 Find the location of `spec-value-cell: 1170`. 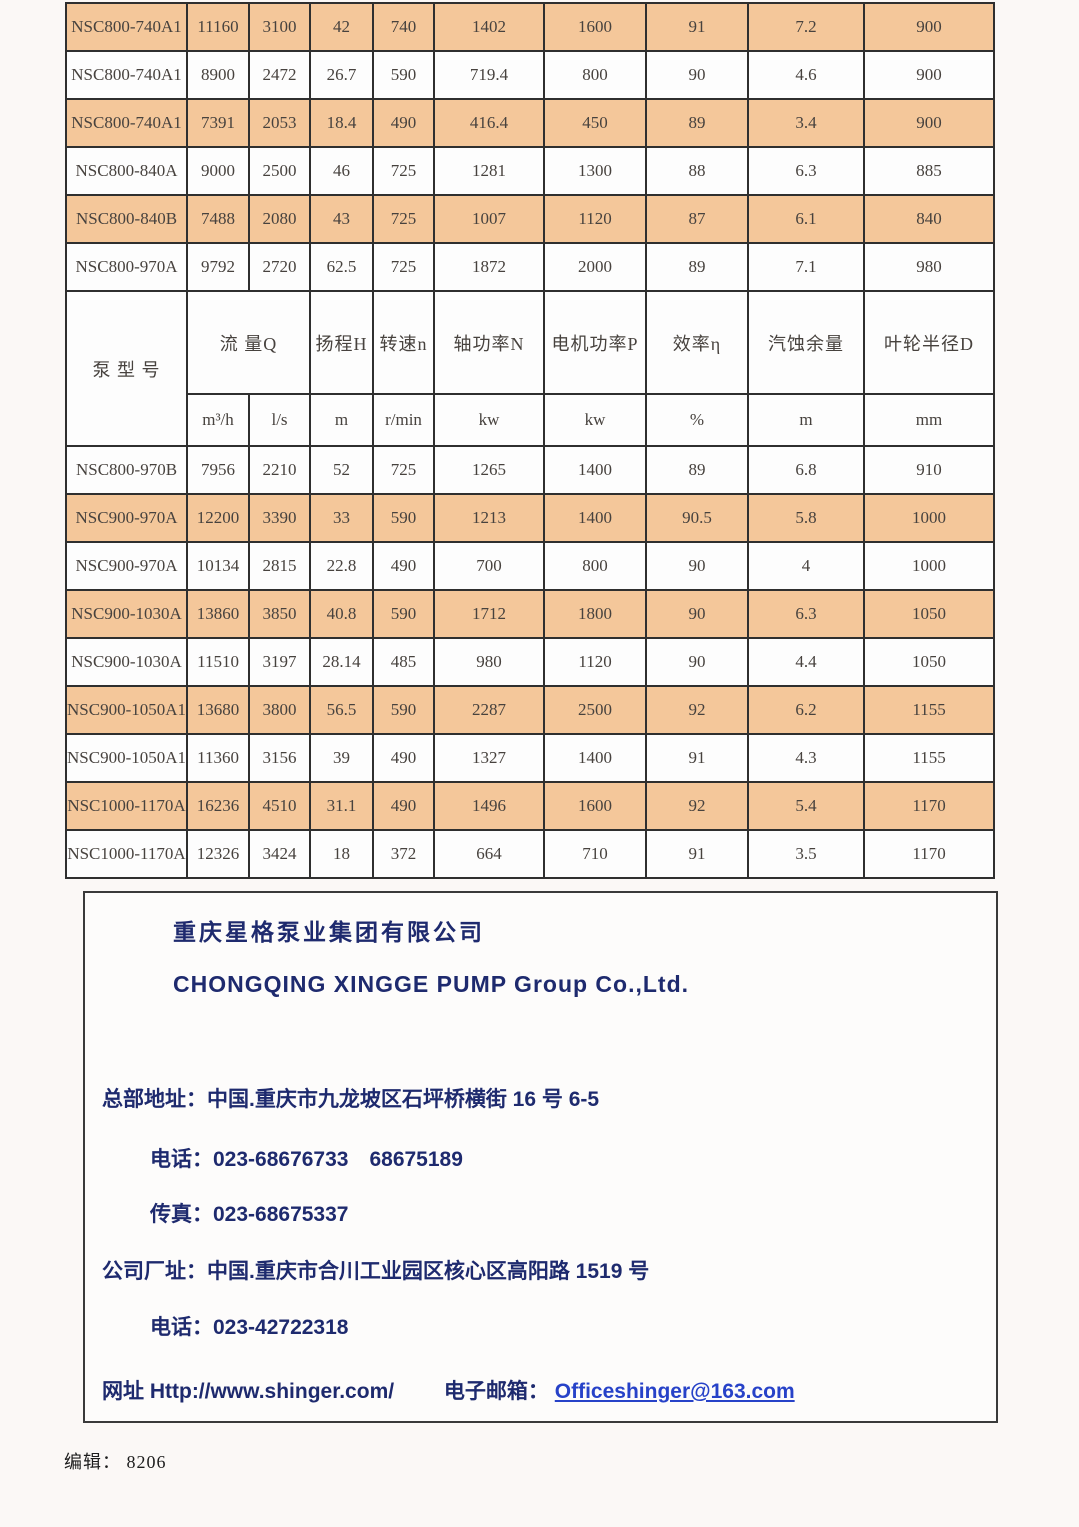

spec-value-cell: 1170 is located at coordinates (929, 806).